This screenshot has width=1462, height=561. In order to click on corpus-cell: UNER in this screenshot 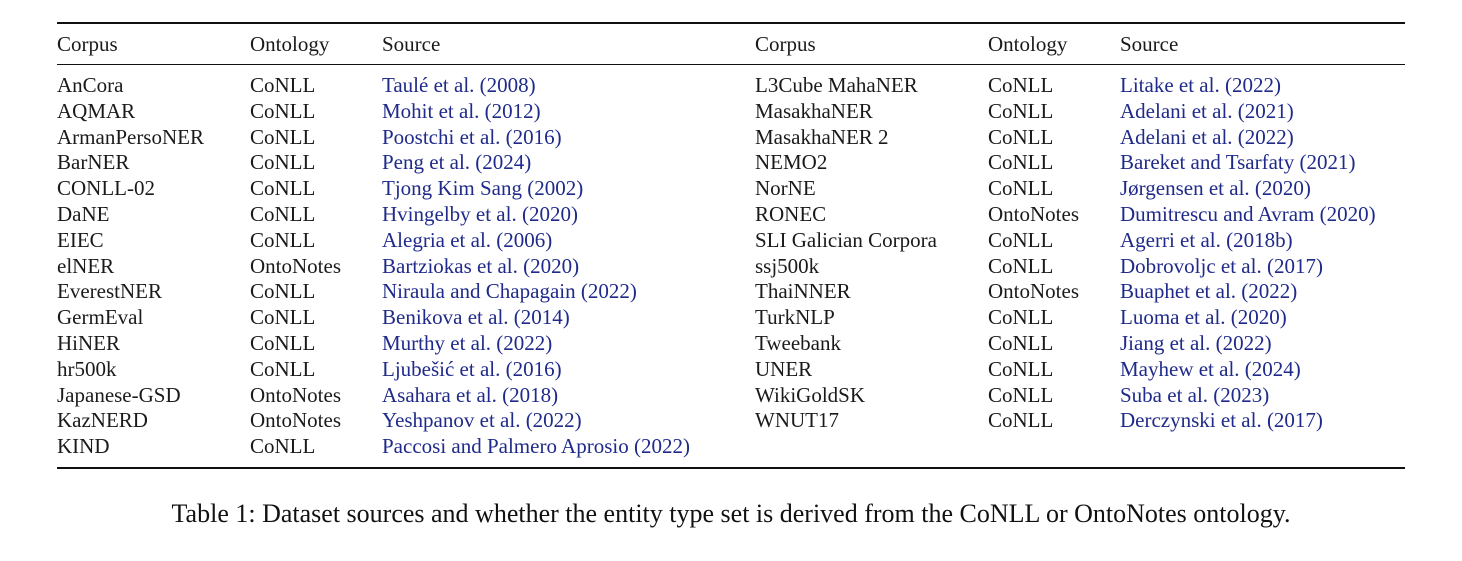, I will do `click(784, 368)`.